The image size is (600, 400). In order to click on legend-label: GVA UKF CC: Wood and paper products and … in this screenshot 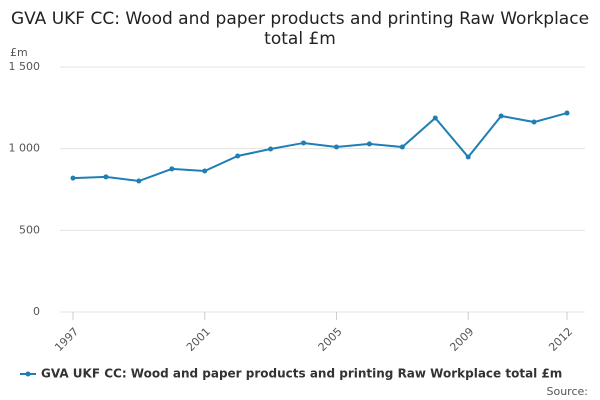, I will do `click(301, 374)`.